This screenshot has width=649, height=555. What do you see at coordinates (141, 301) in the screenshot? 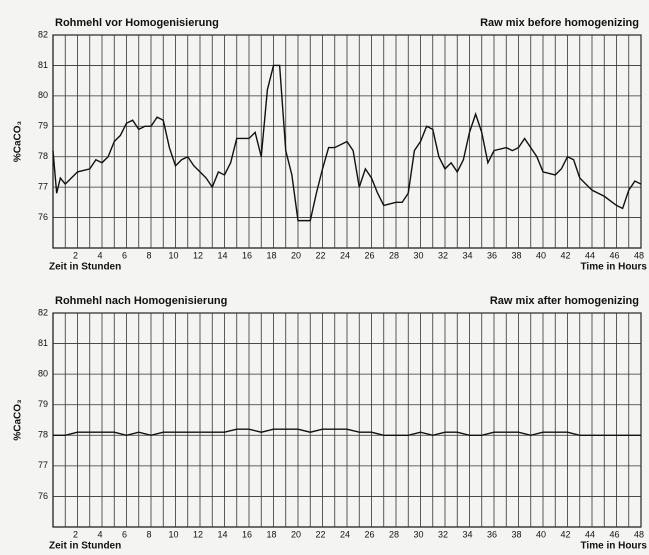
I see `chart-title: Rohmehl nach Homogenisierung` at bounding box center [141, 301].